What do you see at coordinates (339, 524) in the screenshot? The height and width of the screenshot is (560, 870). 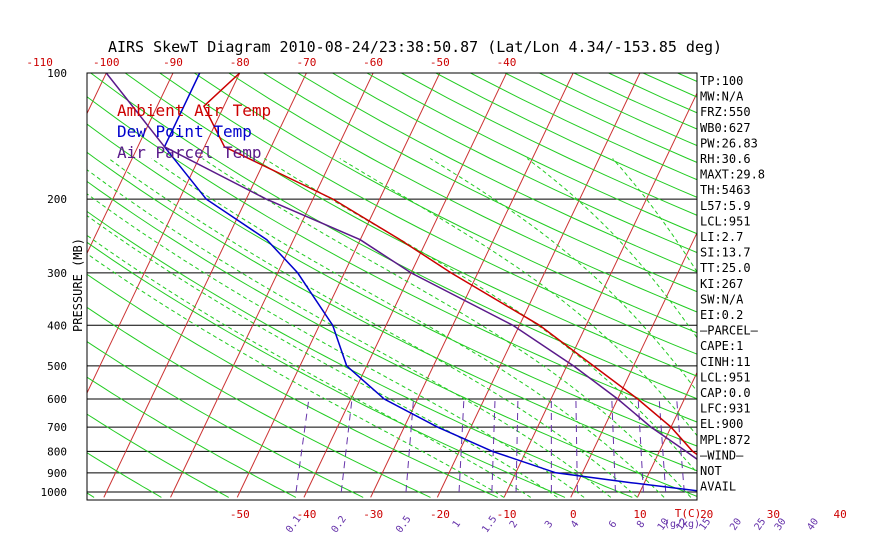 I see `mixing-ratio-label: 0.2` at bounding box center [339, 524].